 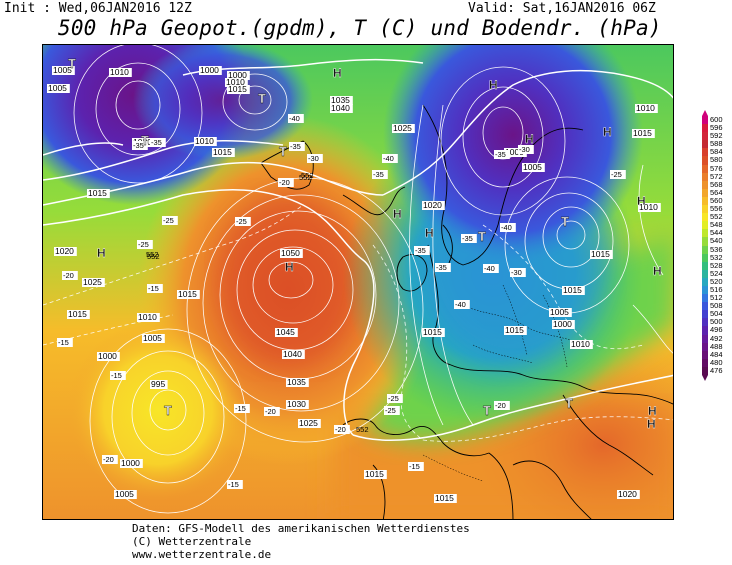 I want to click on legend-value: 492, so click(x=716, y=338).